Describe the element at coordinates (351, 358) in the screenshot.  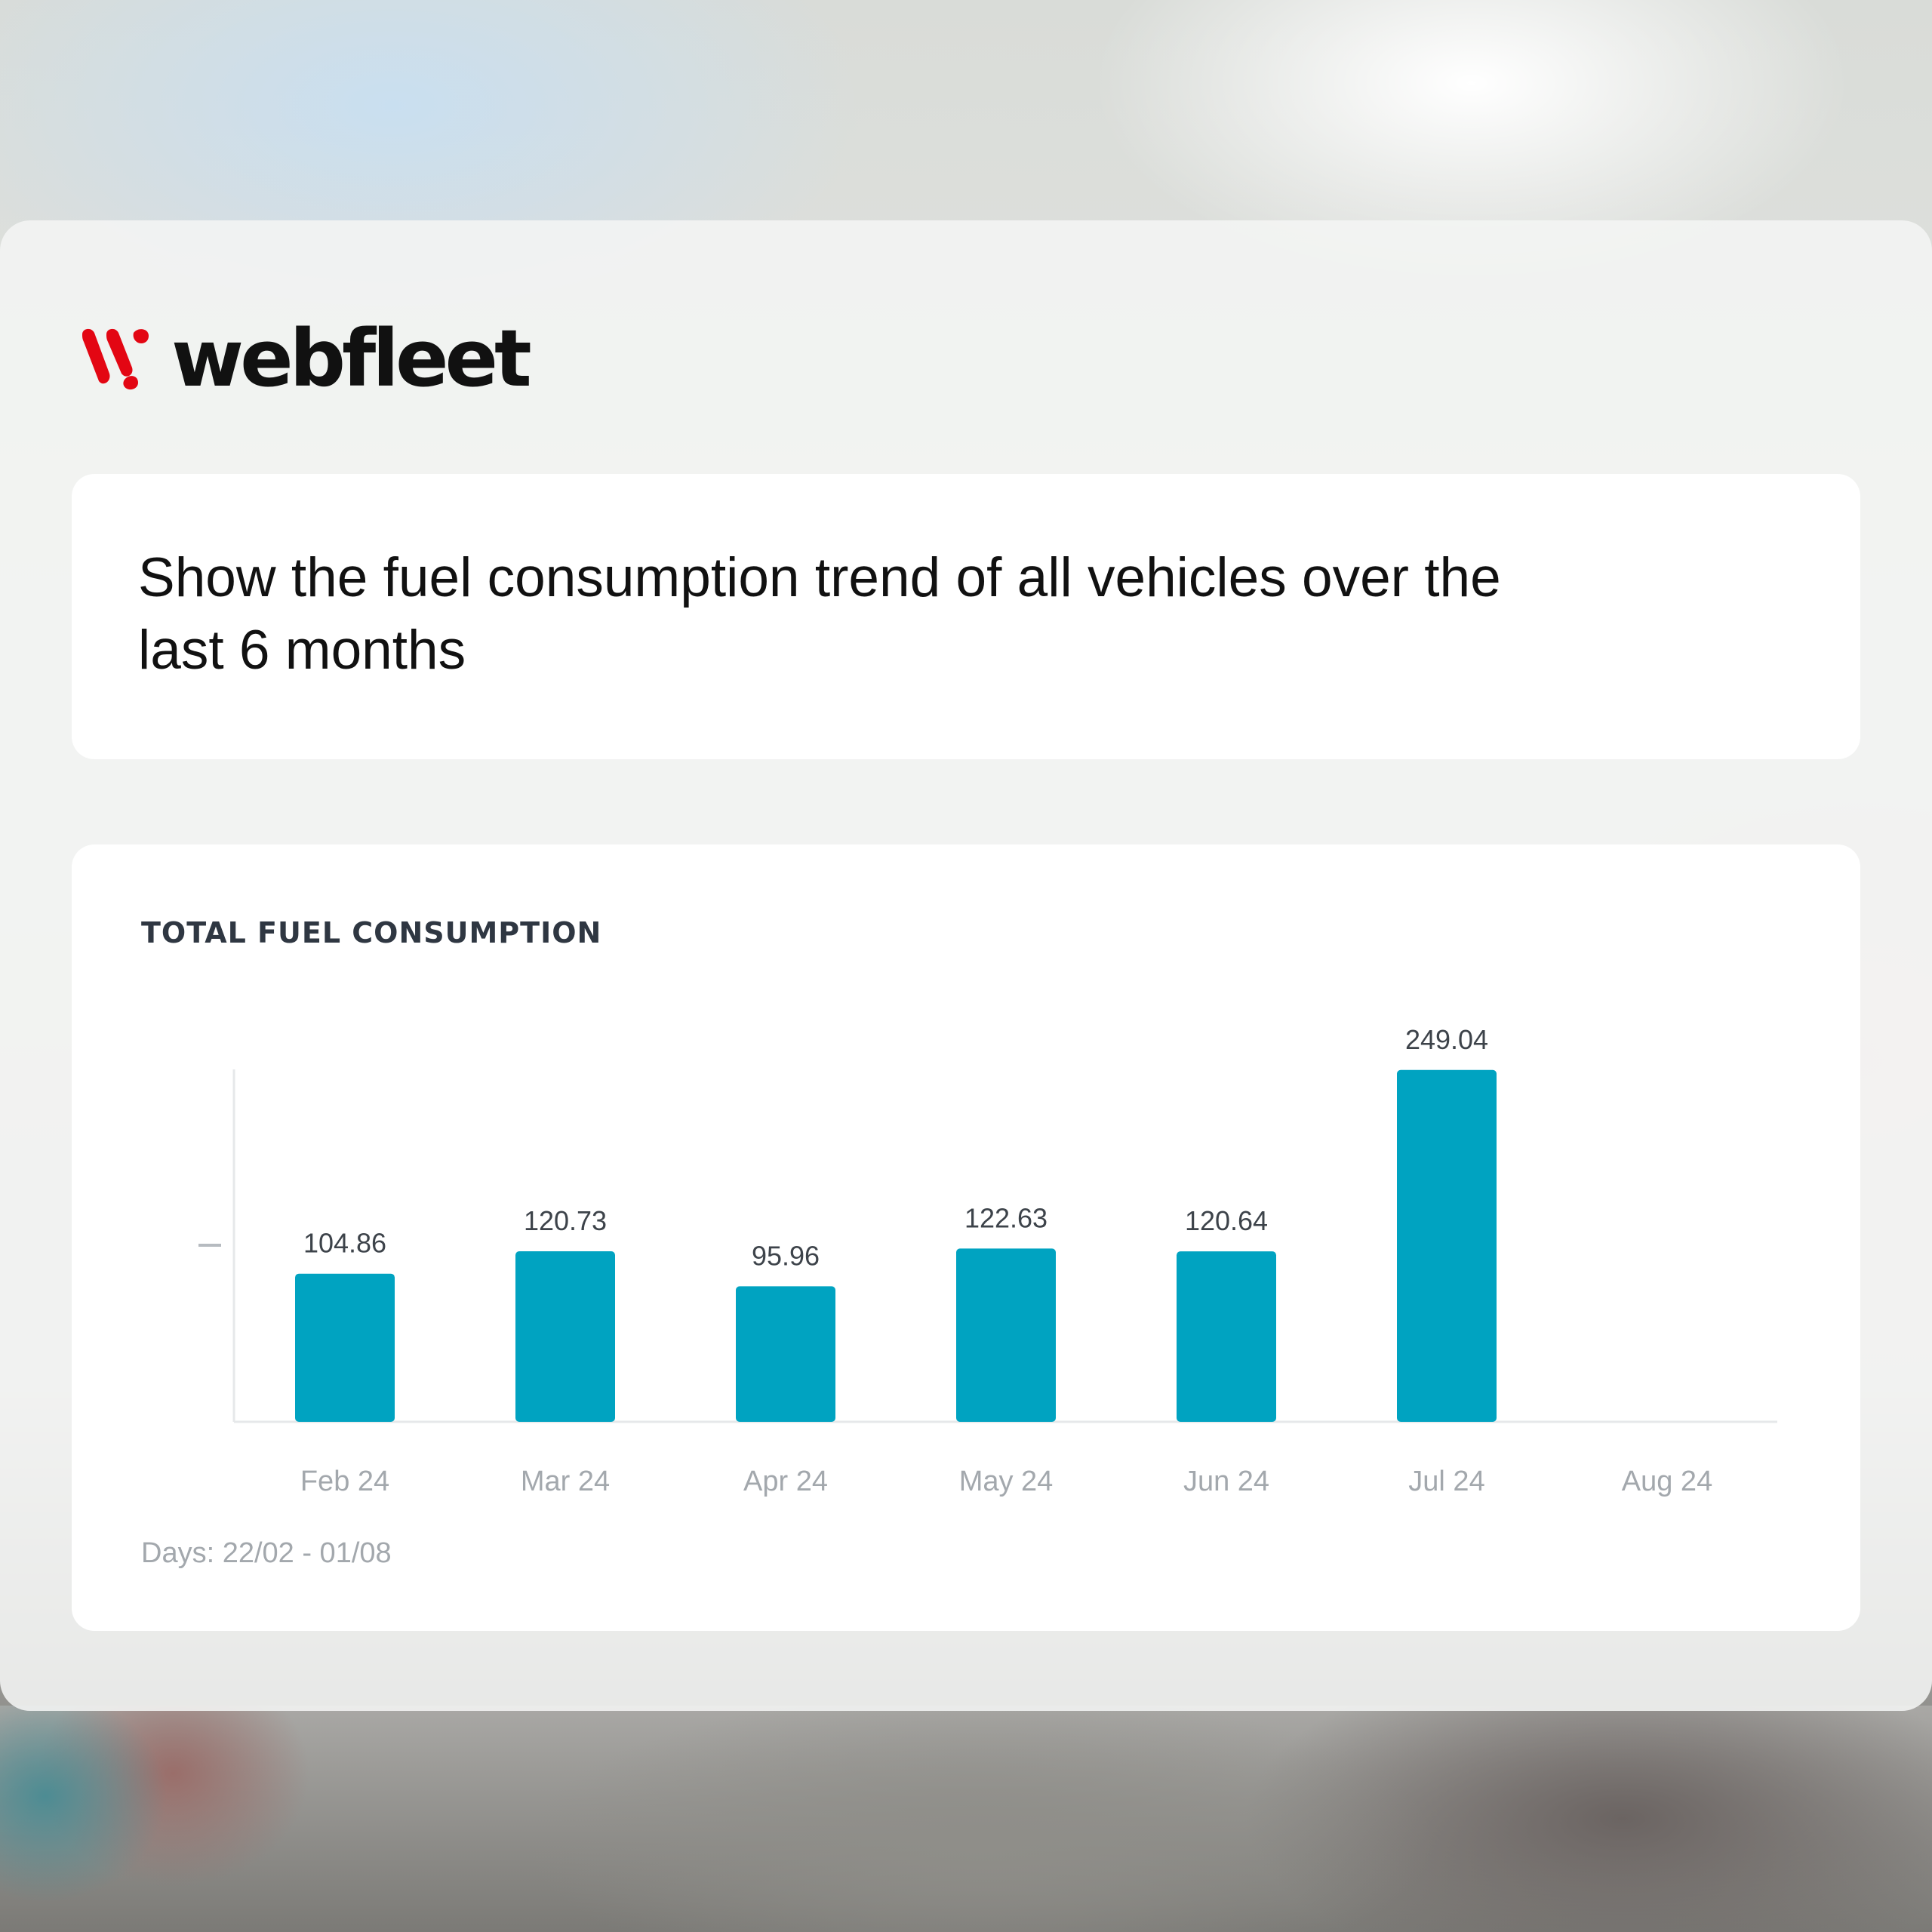
I see `webfleet-wordmark: webfleet` at that location.